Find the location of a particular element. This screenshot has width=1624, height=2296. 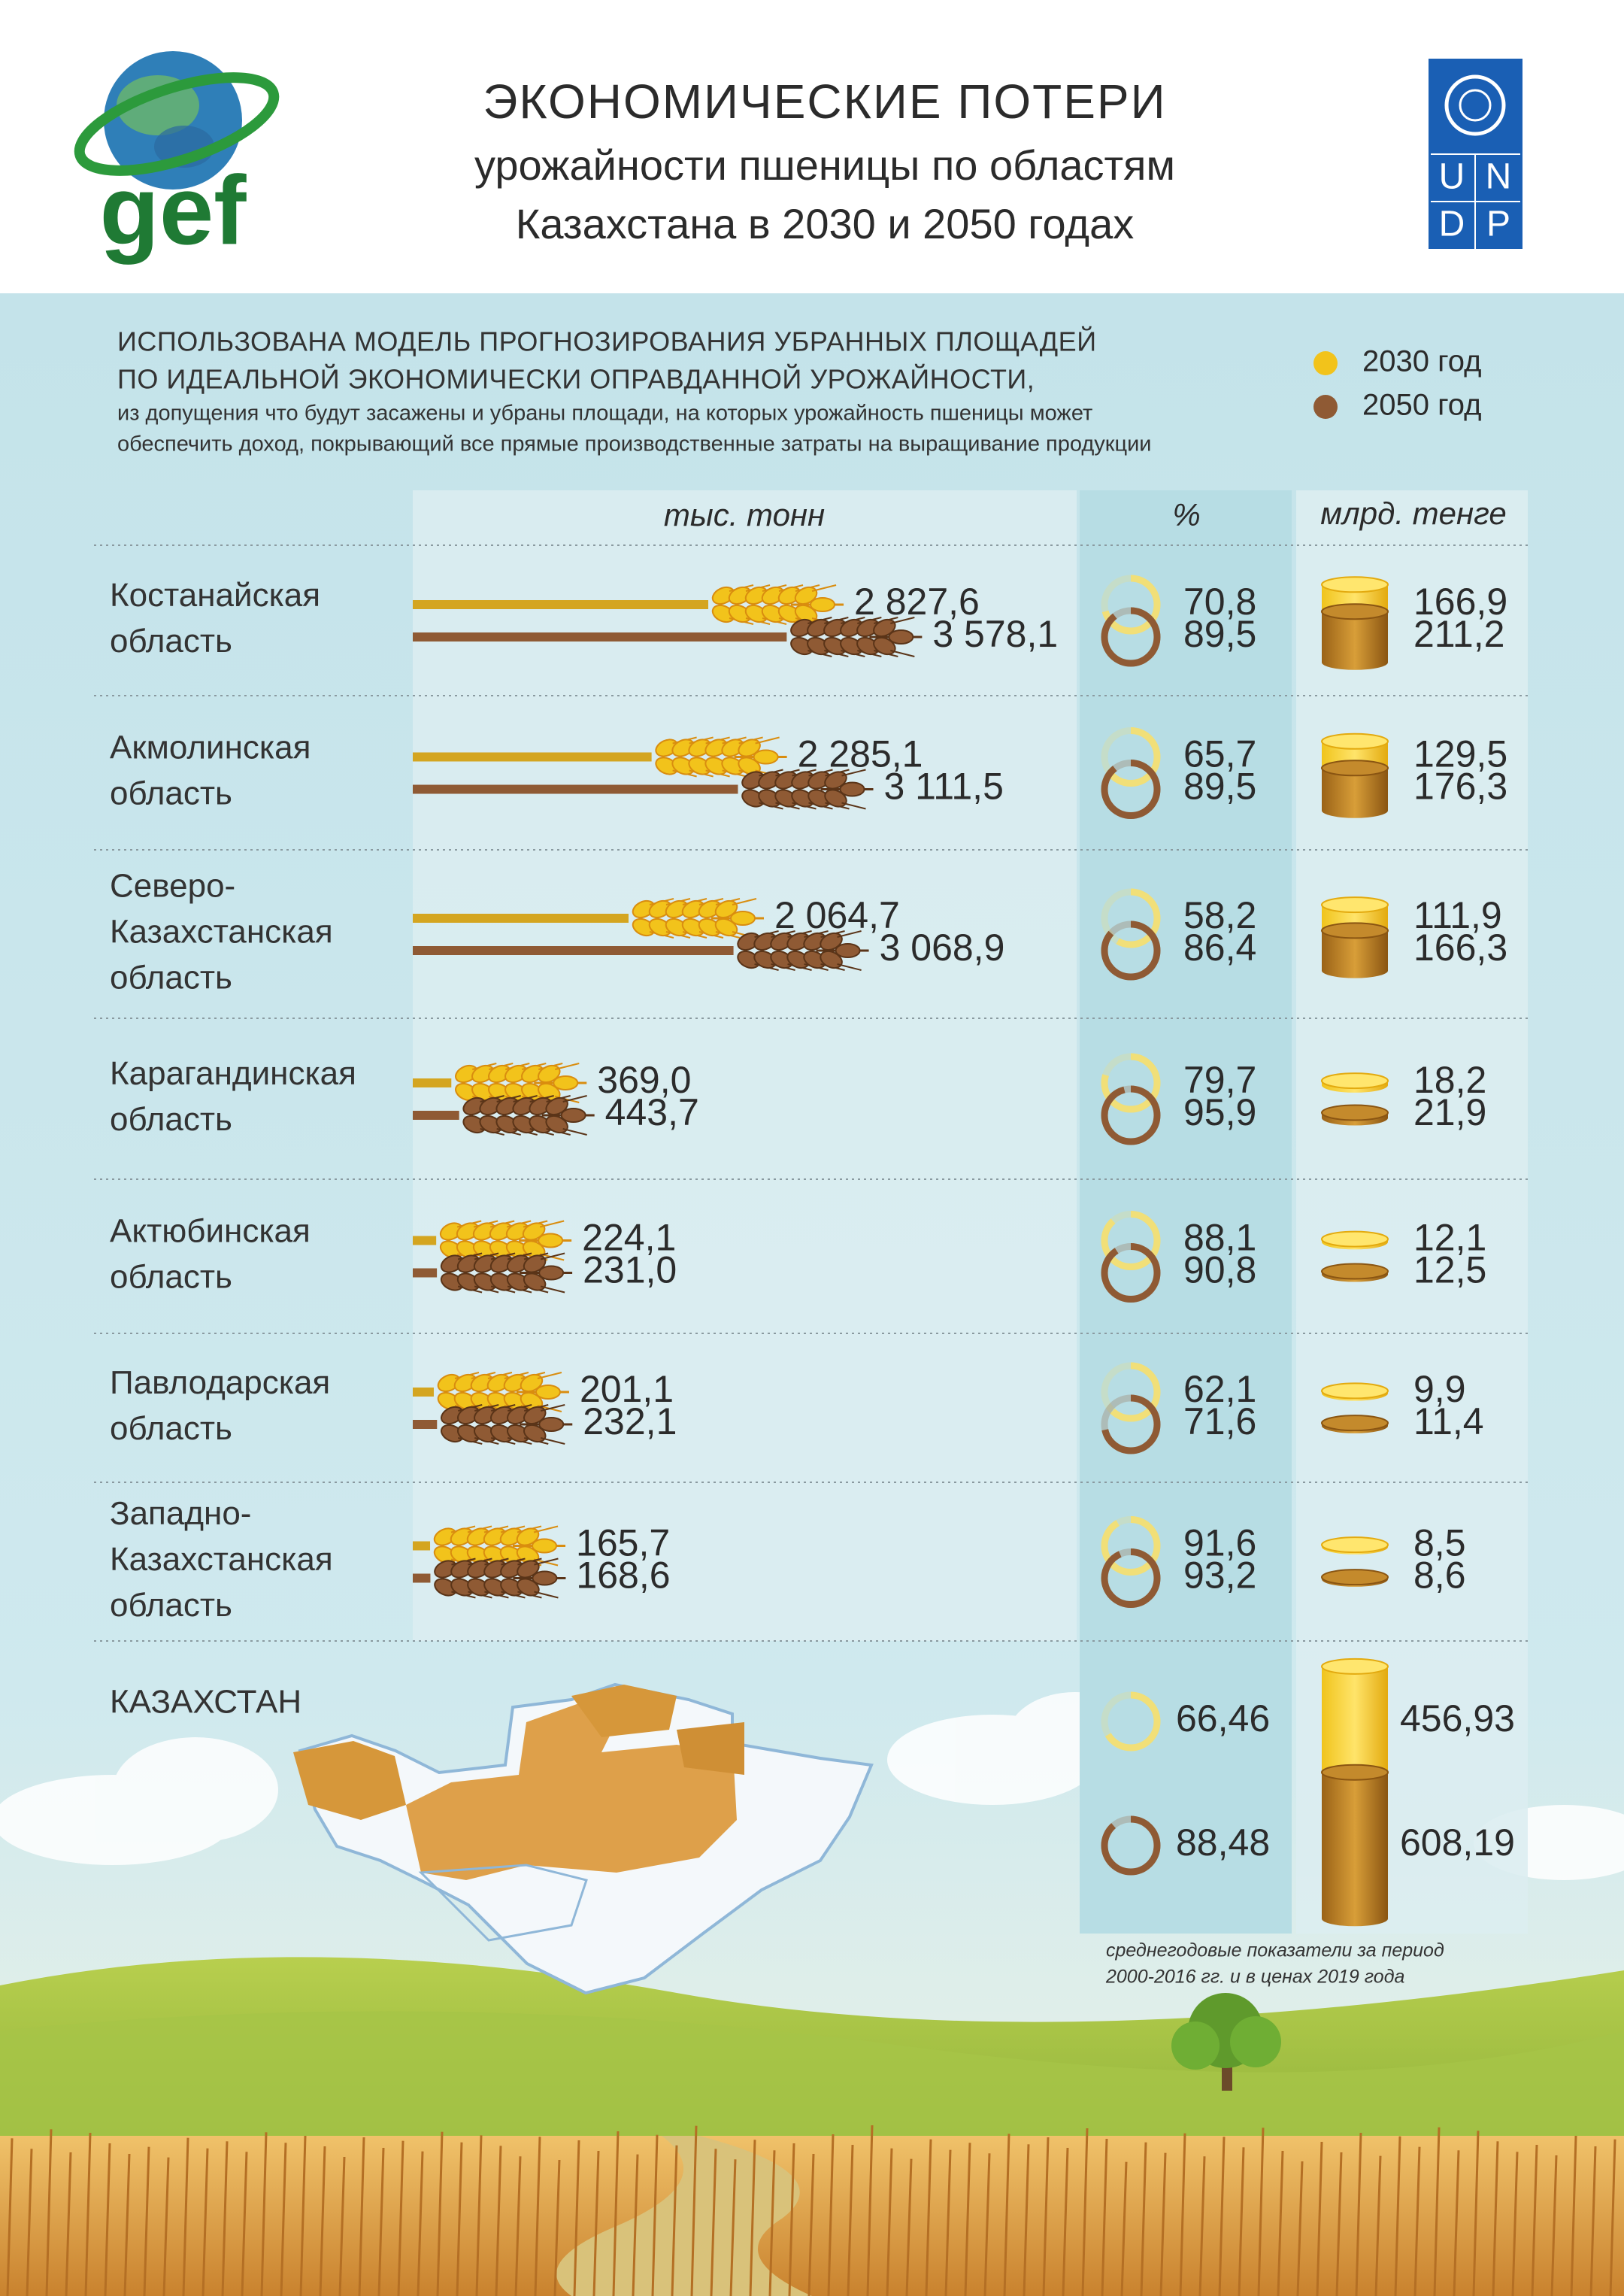

money-label: 12,5 is located at coordinates (1449, 1270).